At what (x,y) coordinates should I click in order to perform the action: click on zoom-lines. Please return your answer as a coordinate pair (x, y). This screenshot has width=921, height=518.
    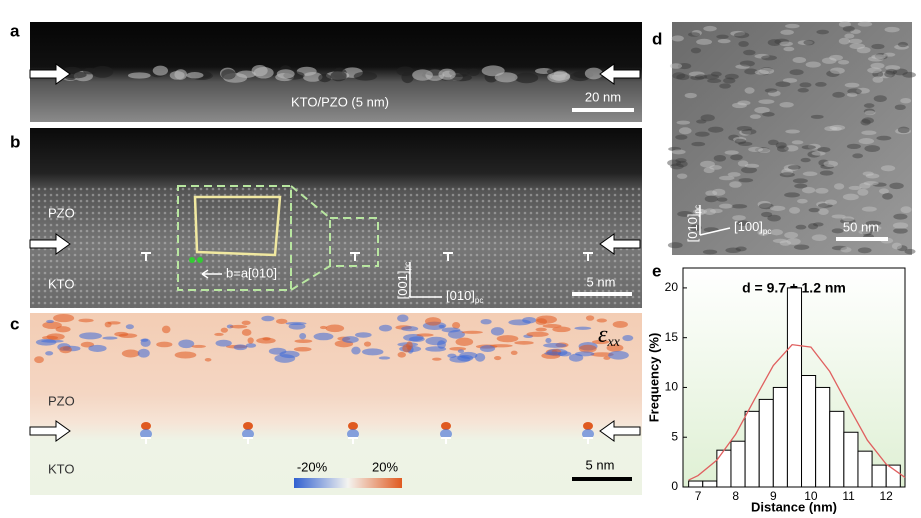
    Looking at the image, I should click on (310, 238).